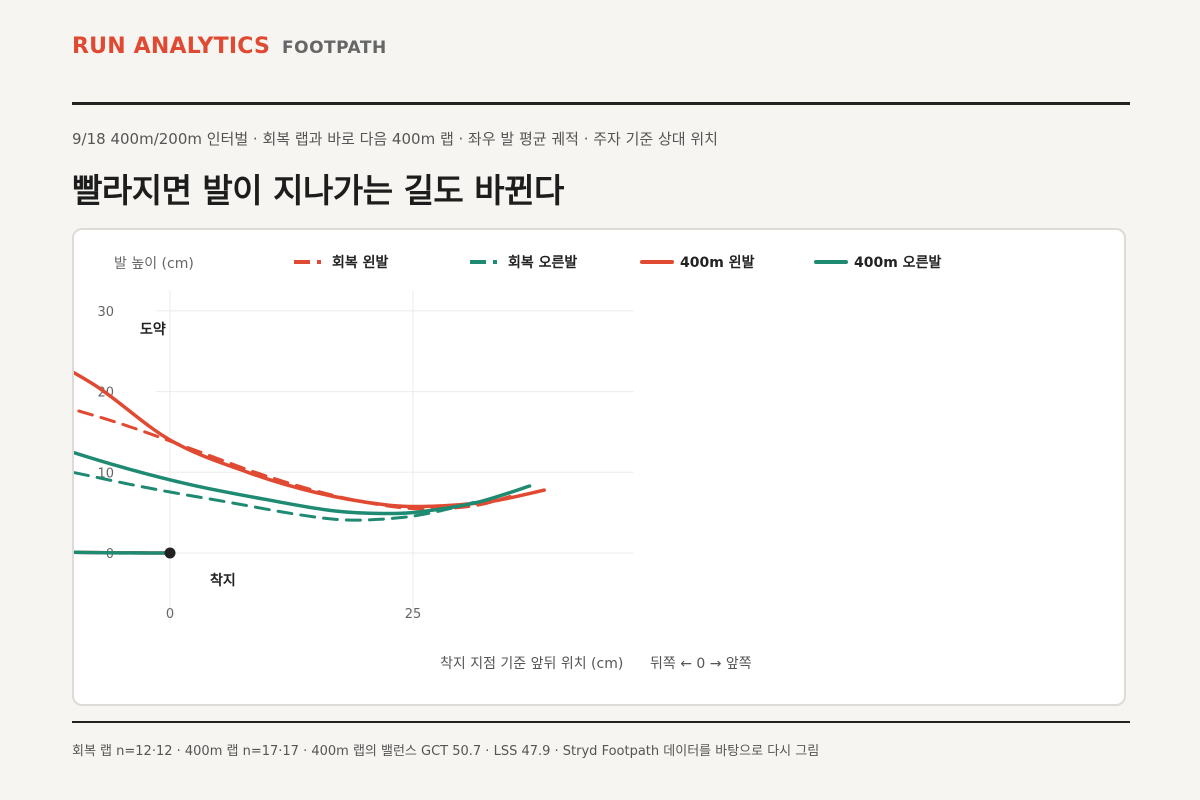  I want to click on y-tick-label: 0, so click(110, 554).